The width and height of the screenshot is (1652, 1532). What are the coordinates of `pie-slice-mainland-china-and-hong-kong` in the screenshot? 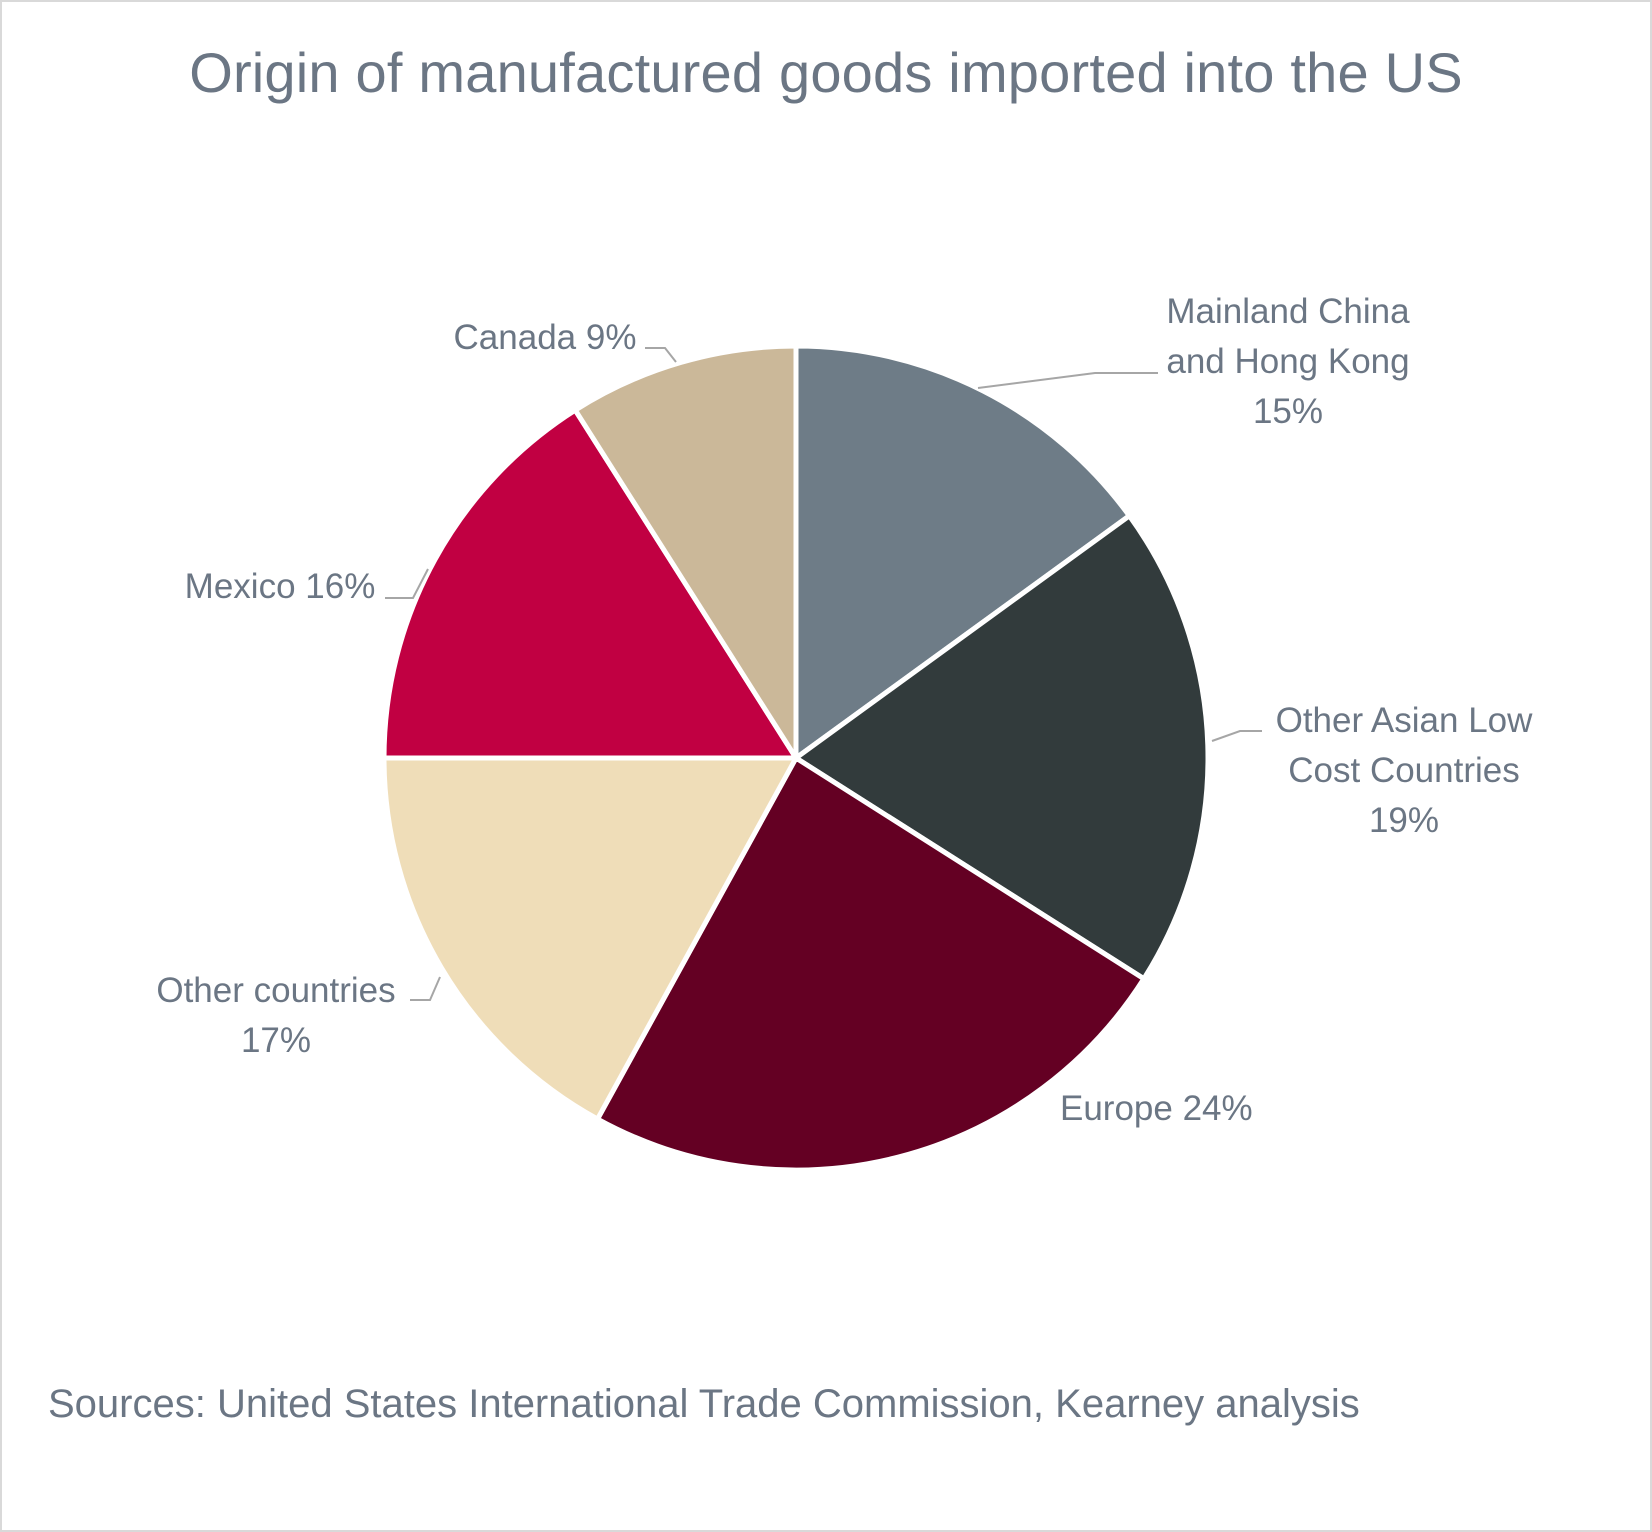 It's located at (962, 552).